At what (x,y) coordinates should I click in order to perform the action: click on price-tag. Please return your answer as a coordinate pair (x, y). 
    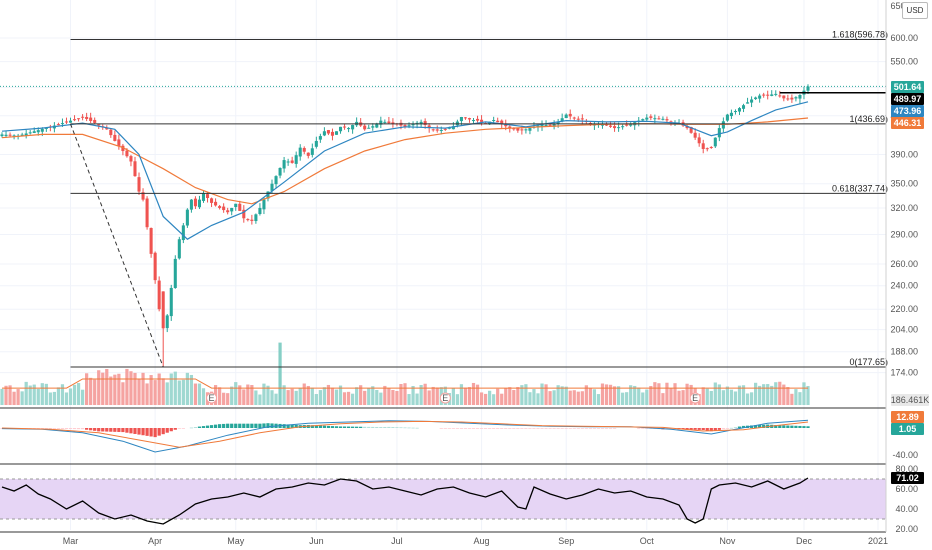
    Looking at the image, I should click on (907, 99).